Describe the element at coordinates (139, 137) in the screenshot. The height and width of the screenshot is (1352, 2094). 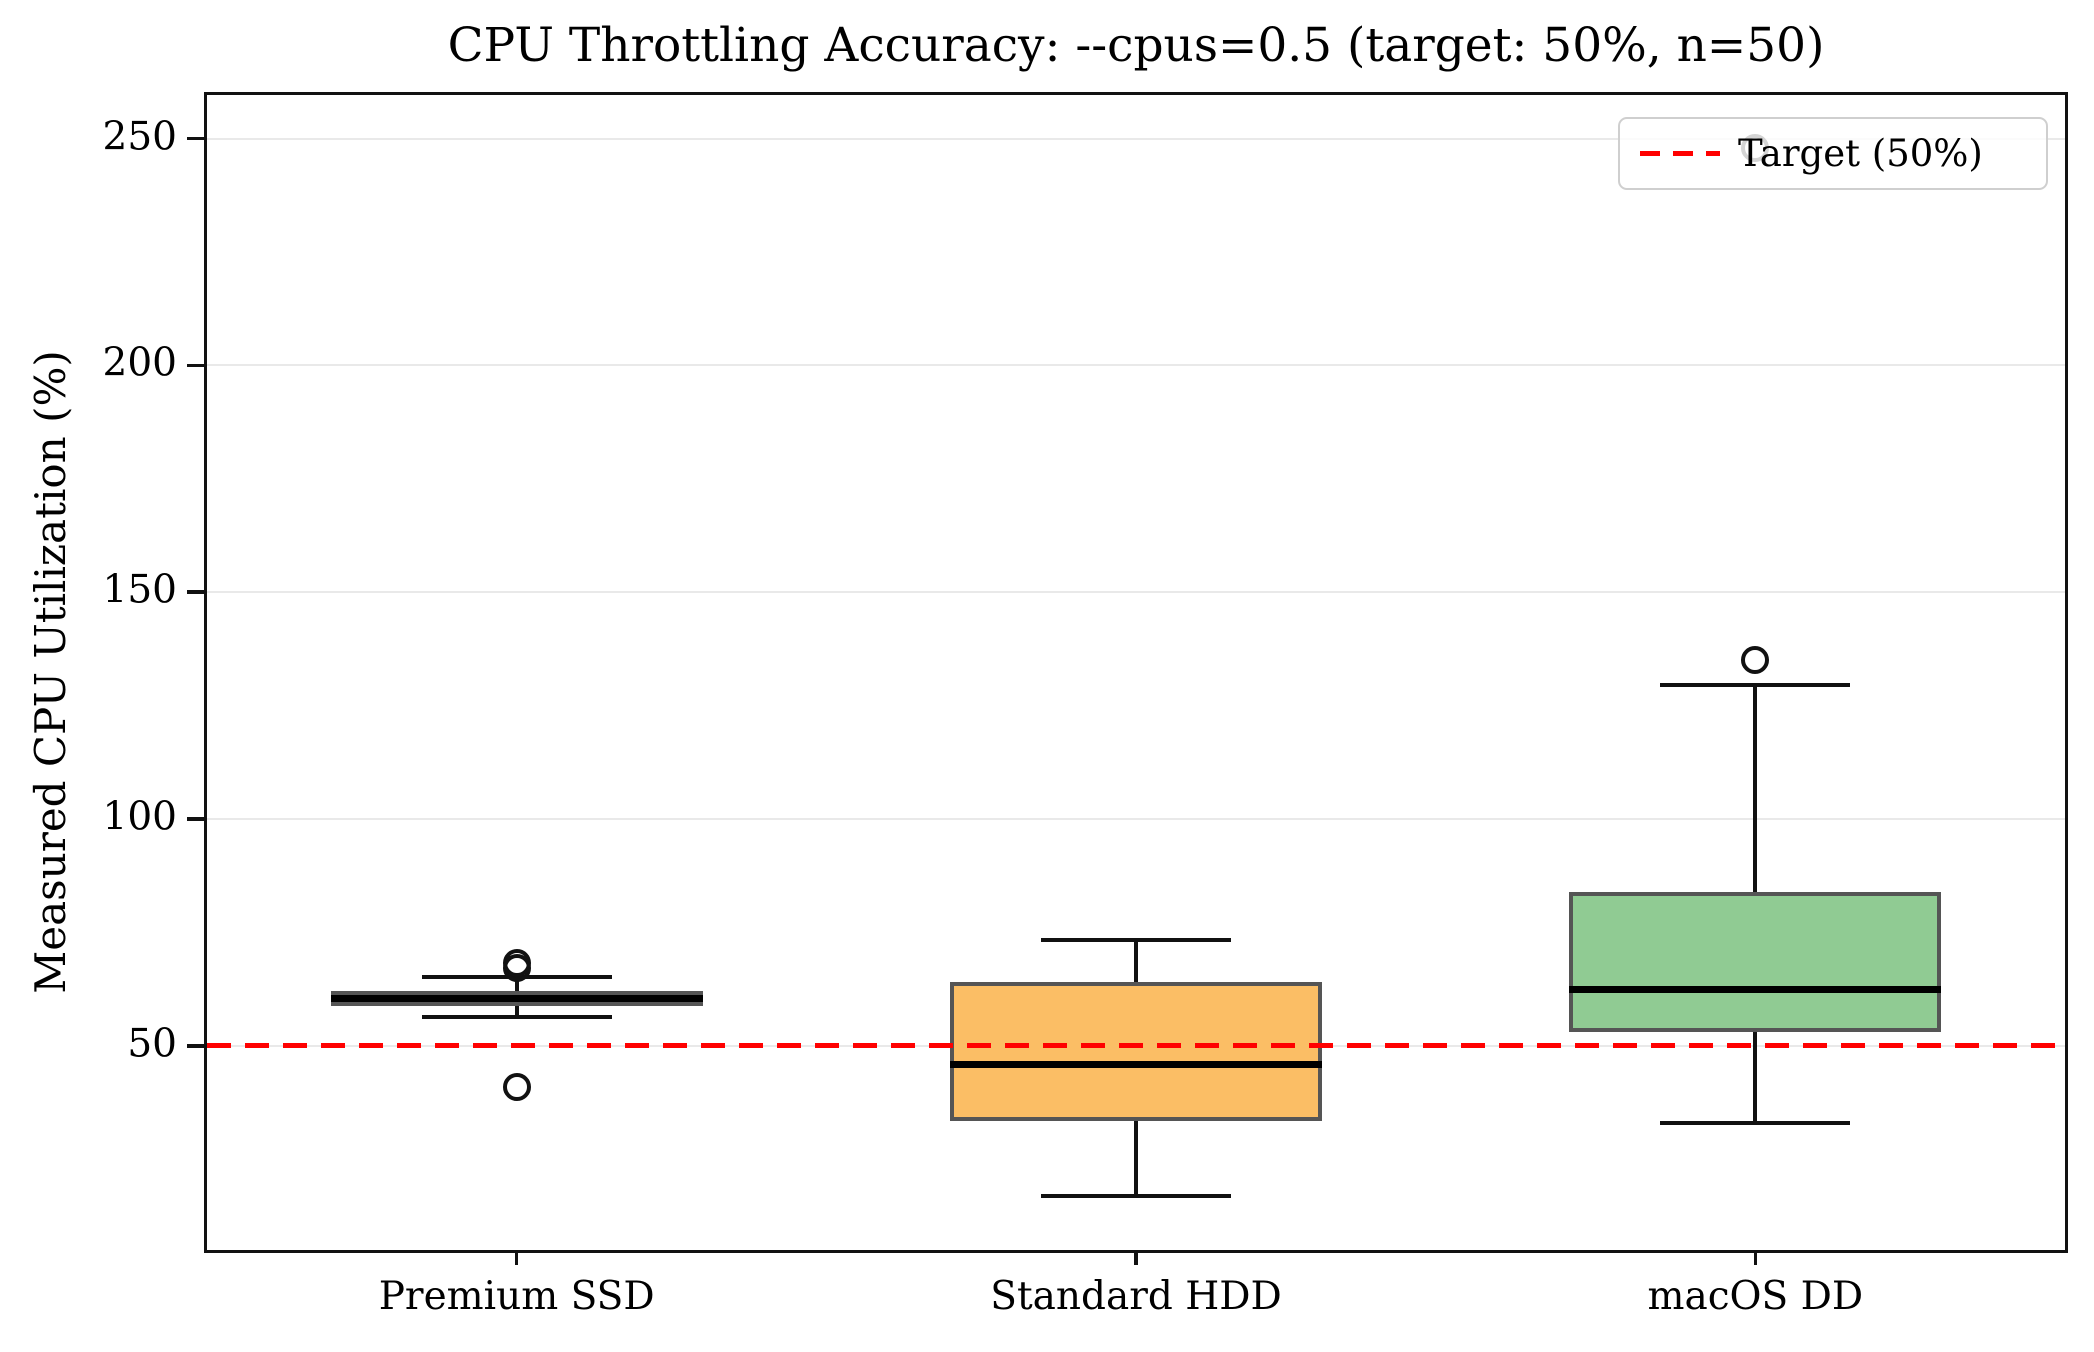
I see `y-tick-label: 250` at that location.